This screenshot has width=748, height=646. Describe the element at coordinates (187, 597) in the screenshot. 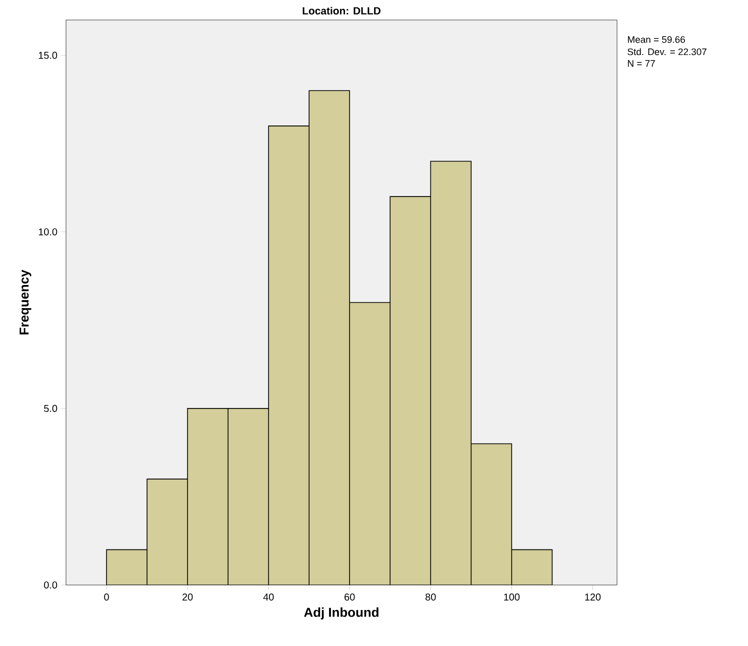

I see `x-tick-label: 20` at that location.